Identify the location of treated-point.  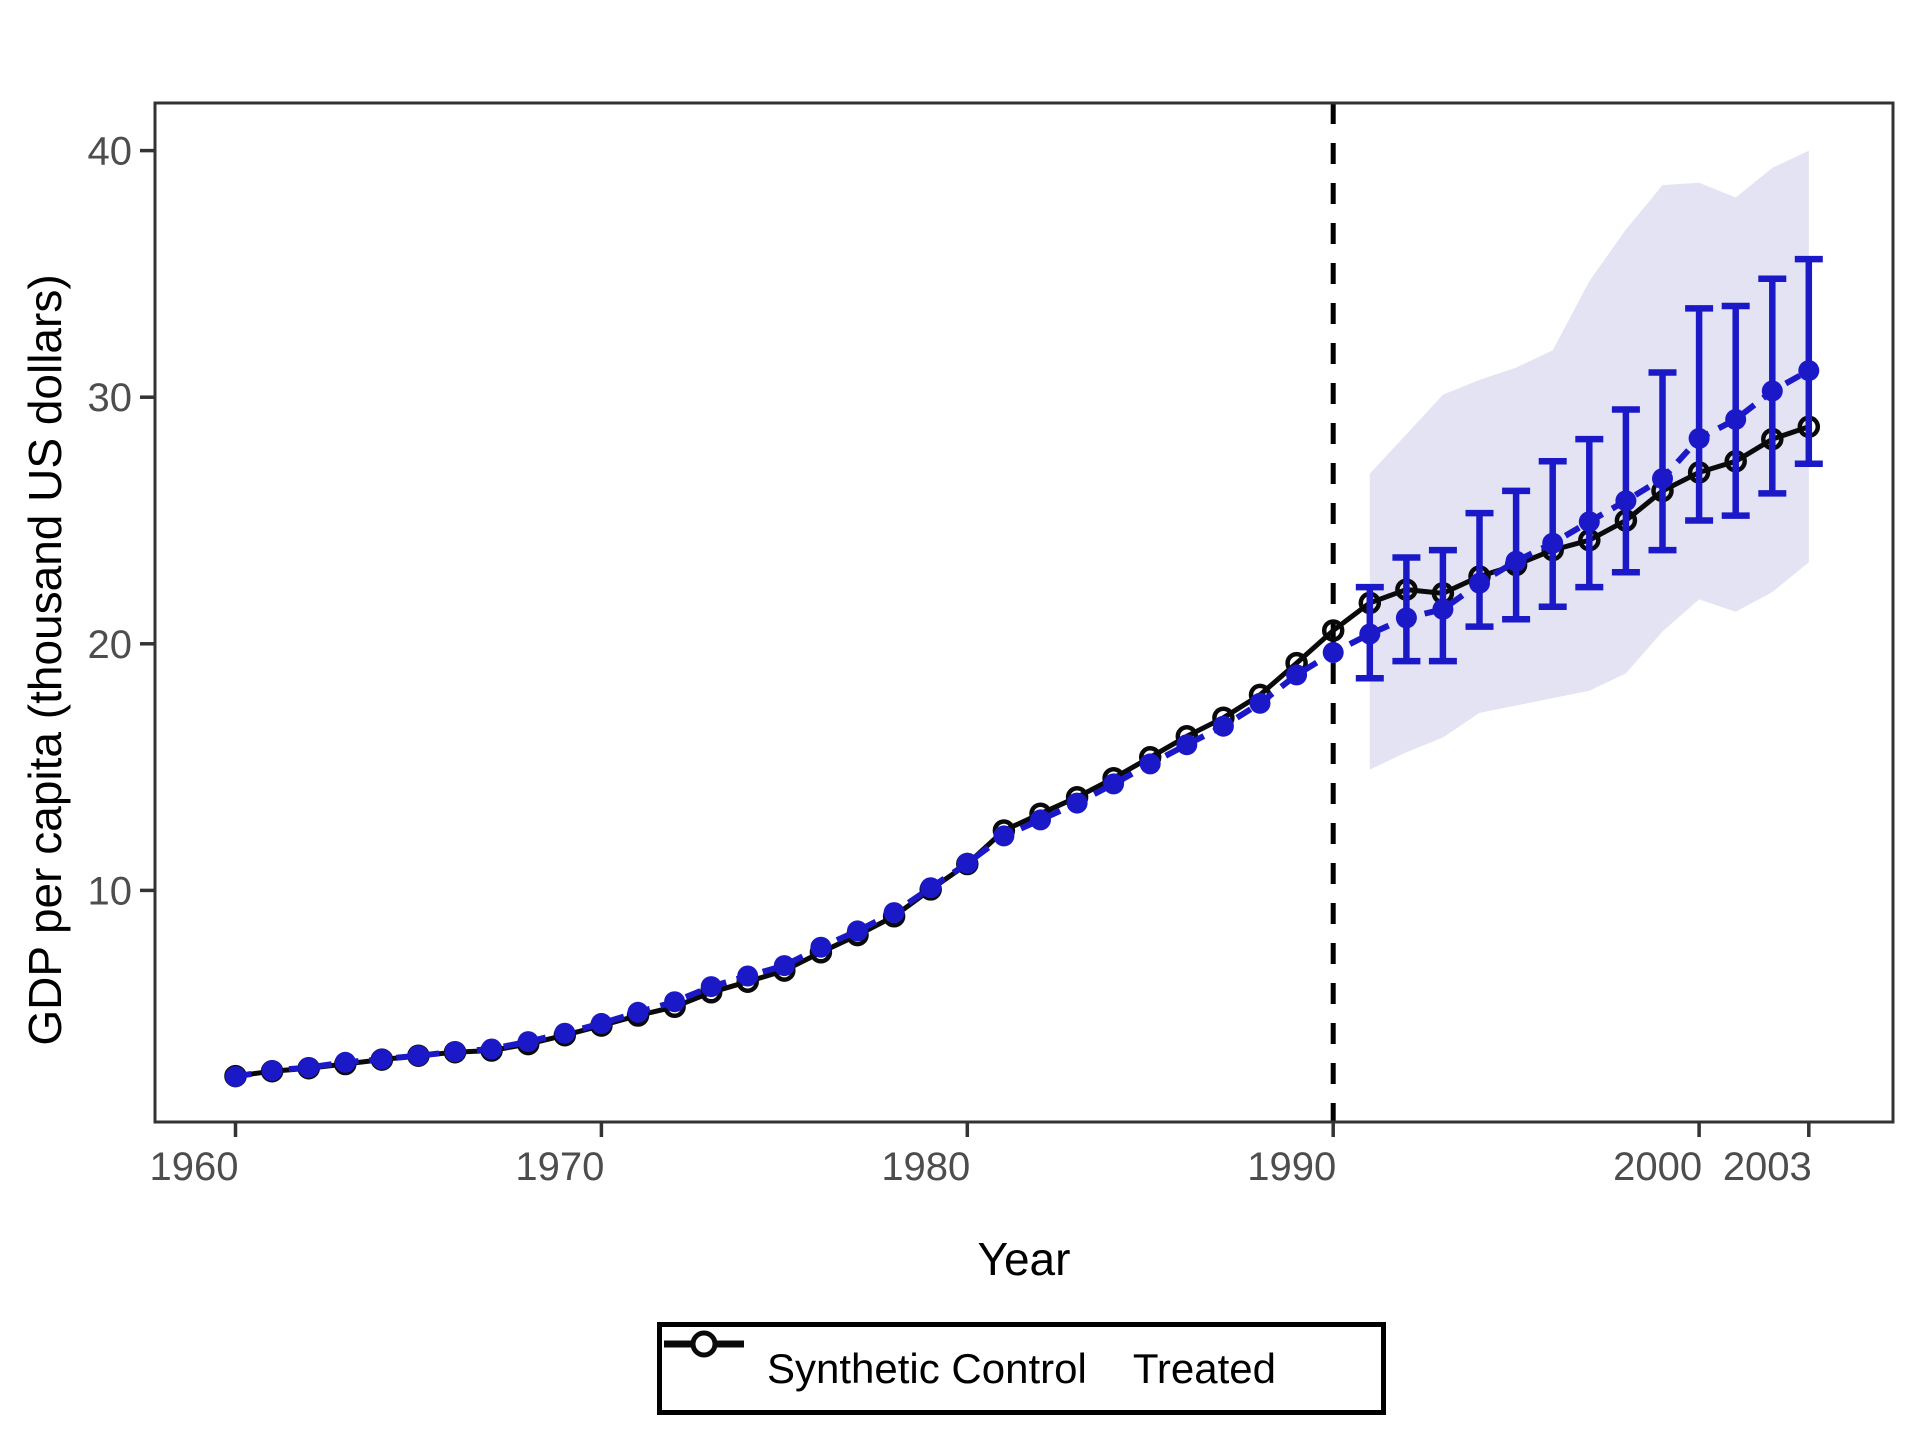
(1333, 630).